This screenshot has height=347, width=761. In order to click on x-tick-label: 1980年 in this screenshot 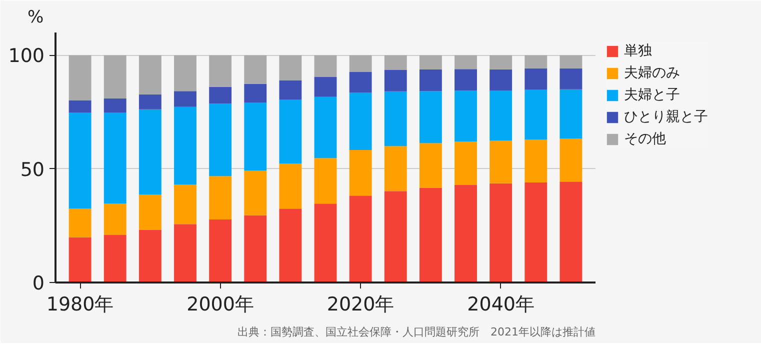, I will do `click(80, 305)`.